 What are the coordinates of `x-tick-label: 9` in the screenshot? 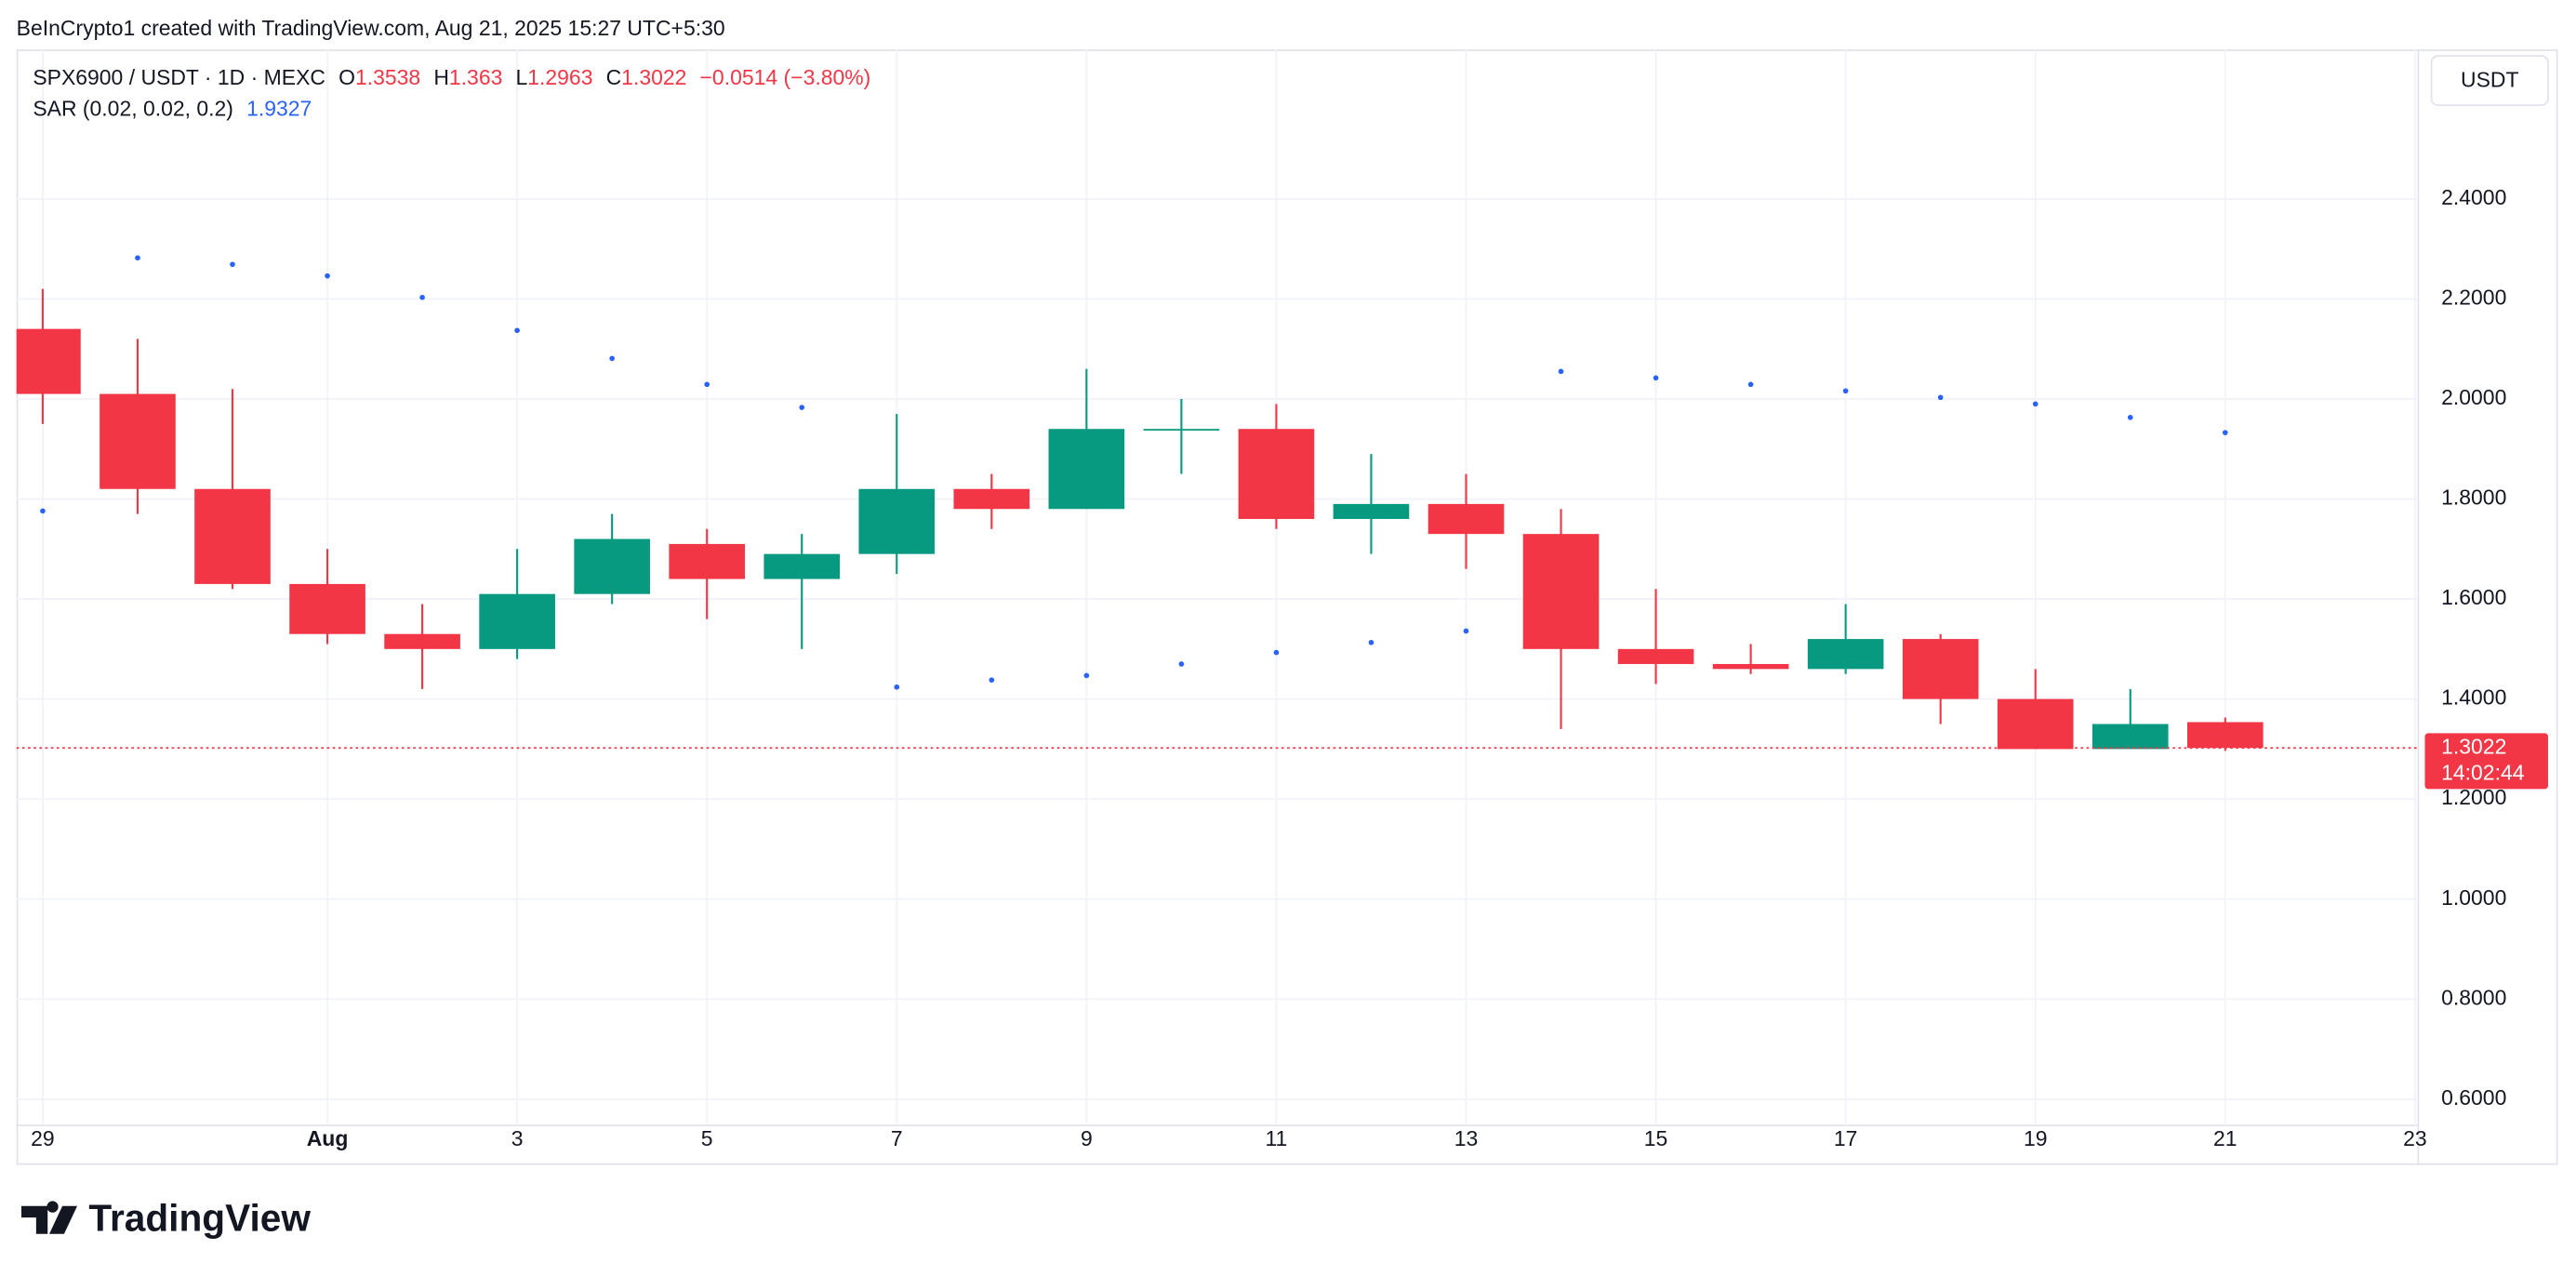 It's located at (1087, 1138).